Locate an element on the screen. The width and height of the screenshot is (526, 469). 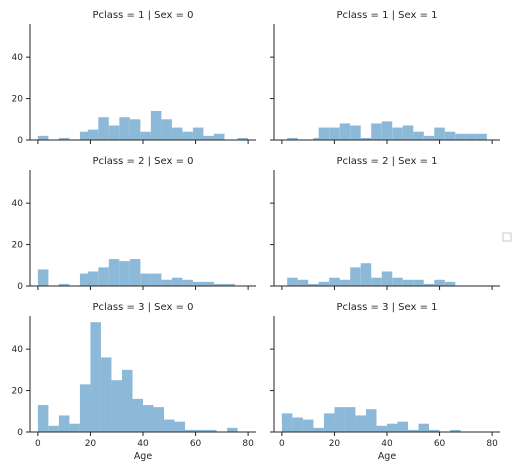
facet-panel-4: Pclass = 2 | Sex = 1 is located at coordinates (385, 223).